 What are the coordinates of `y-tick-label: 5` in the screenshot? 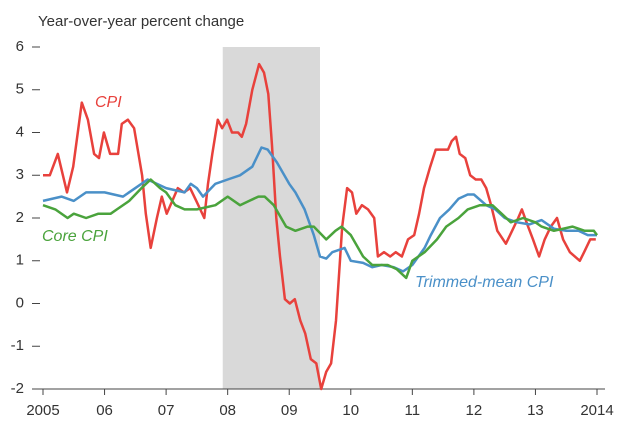 It's located at (20, 89).